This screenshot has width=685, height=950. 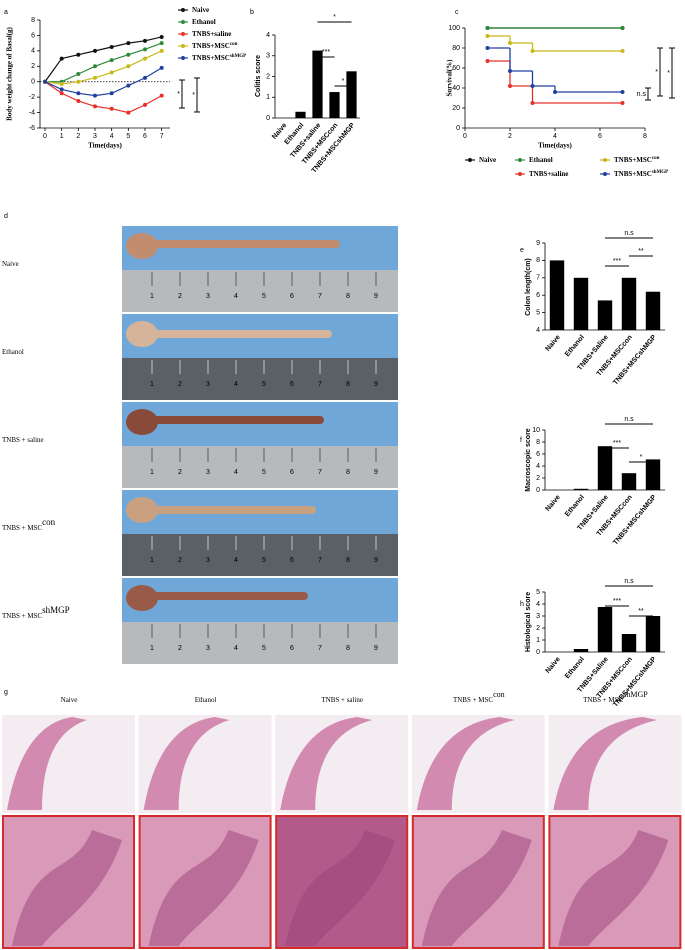 What do you see at coordinates (252, 12) in the screenshot?
I see `panel-letter: b` at bounding box center [252, 12].